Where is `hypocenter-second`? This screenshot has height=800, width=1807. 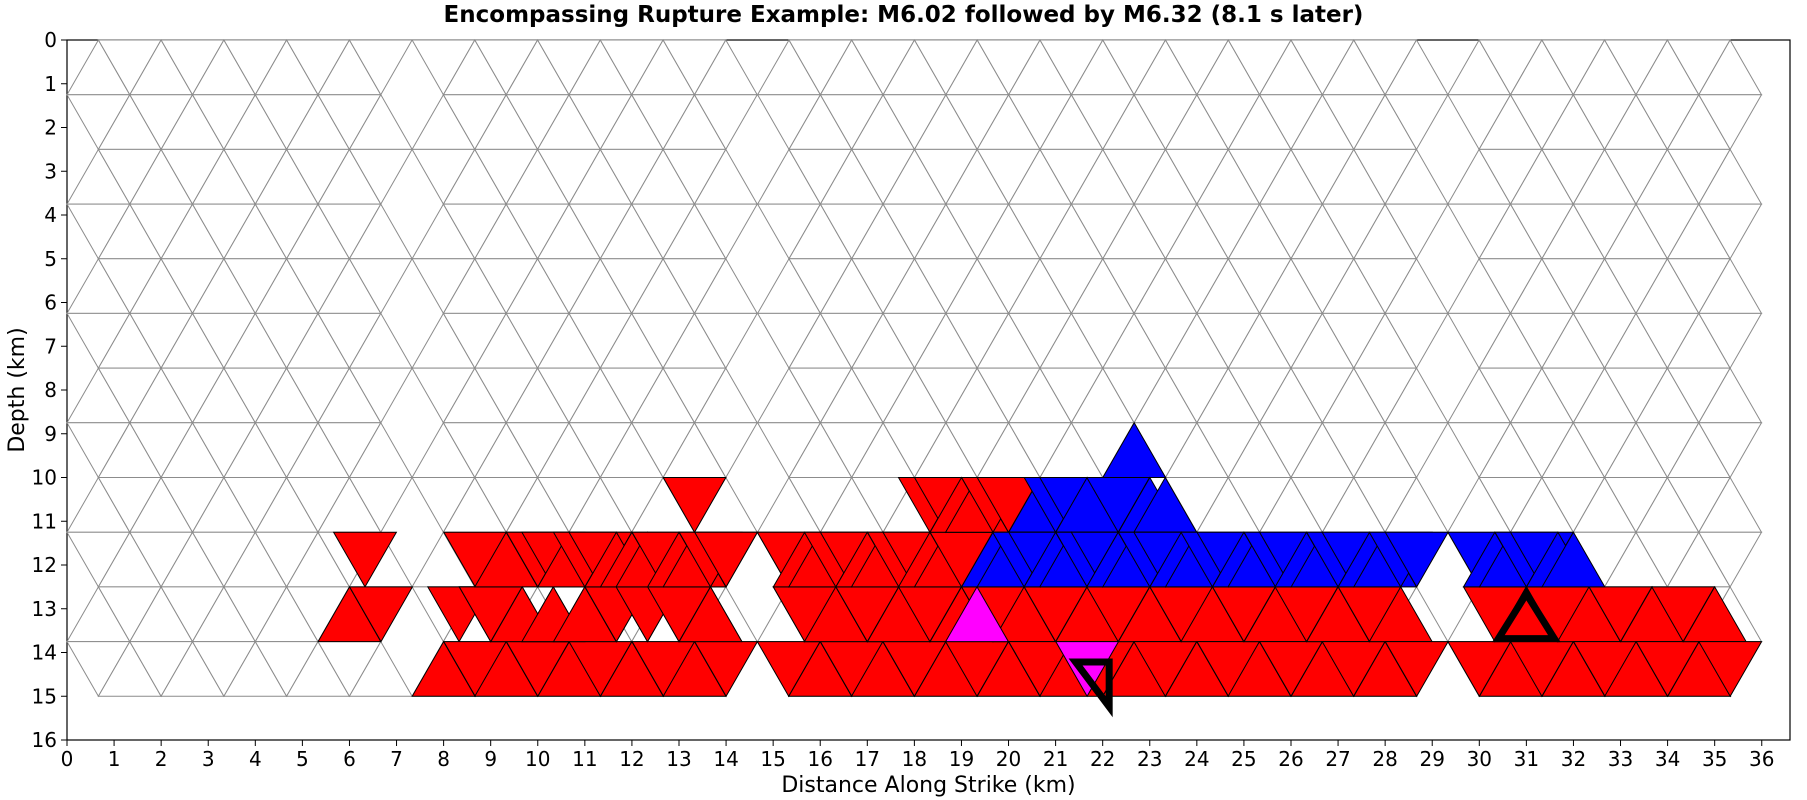
hypocenter-second is located at coordinates (1526, 615).